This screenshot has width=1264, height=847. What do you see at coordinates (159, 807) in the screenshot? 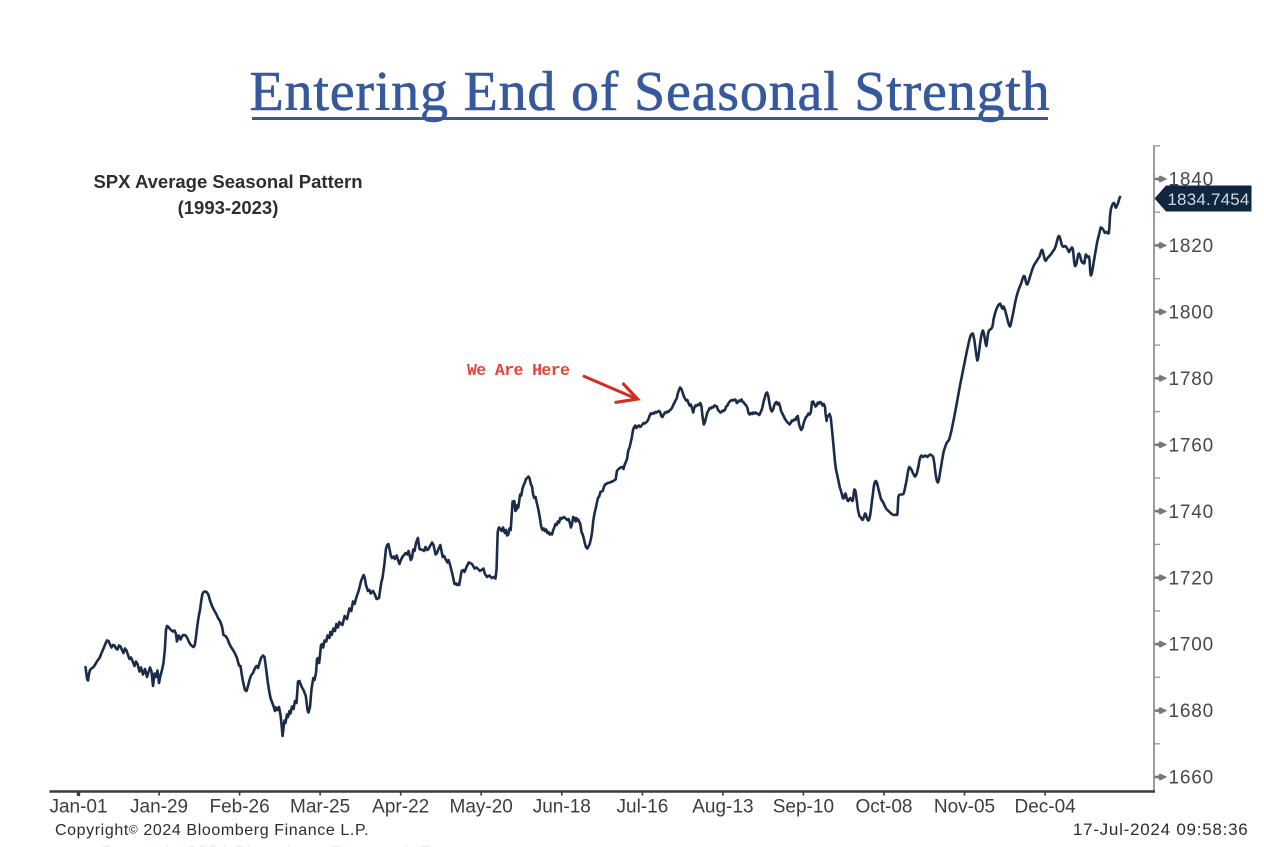
I see `svg-text: Jan-29` at bounding box center [159, 807].